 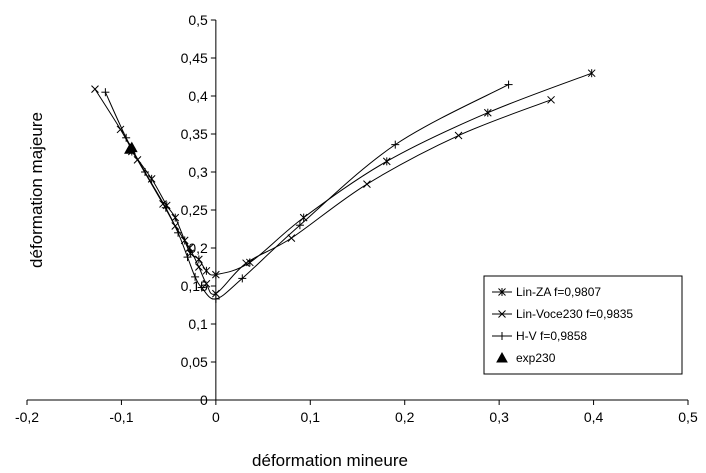 I want to click on x-tick-label: 0,1, so click(x=311, y=417).